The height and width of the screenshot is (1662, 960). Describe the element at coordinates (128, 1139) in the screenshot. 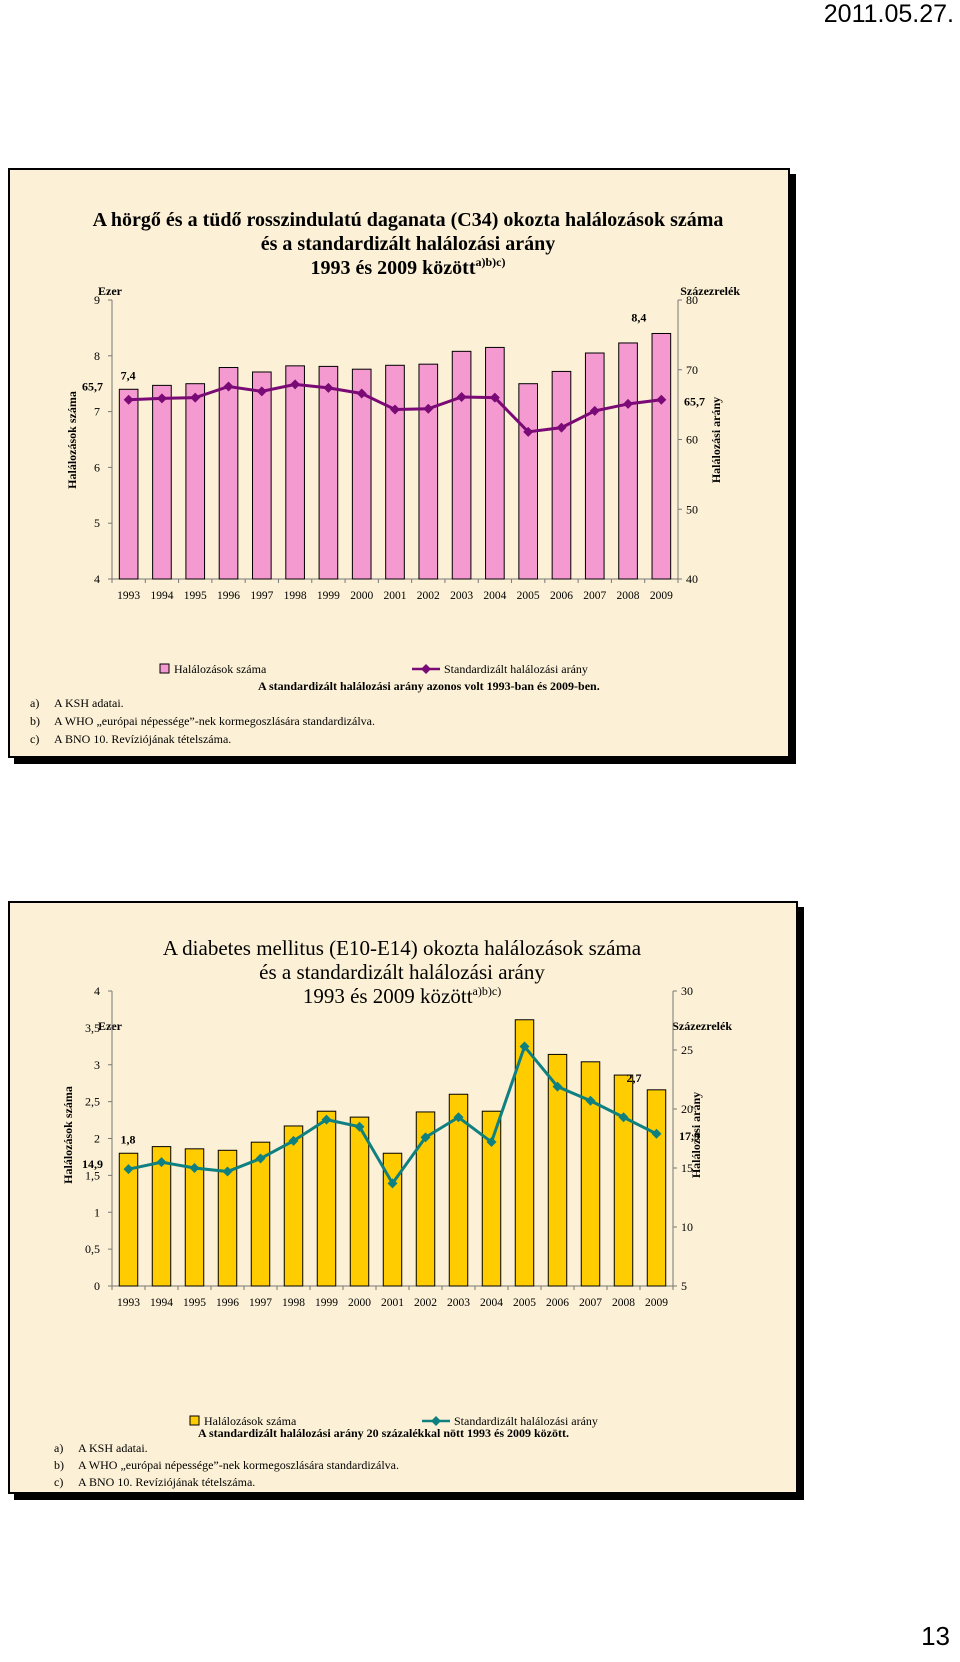

I see `label-first-bar: 1,8` at that location.